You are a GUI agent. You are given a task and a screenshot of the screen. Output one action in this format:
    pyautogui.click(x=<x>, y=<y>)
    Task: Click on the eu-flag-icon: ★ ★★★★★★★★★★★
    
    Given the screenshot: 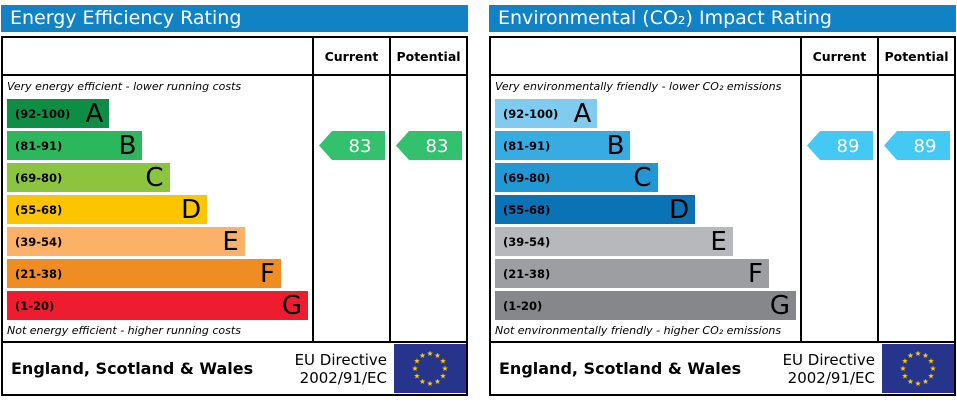 What is the action you would take?
    pyautogui.click(x=430, y=368)
    